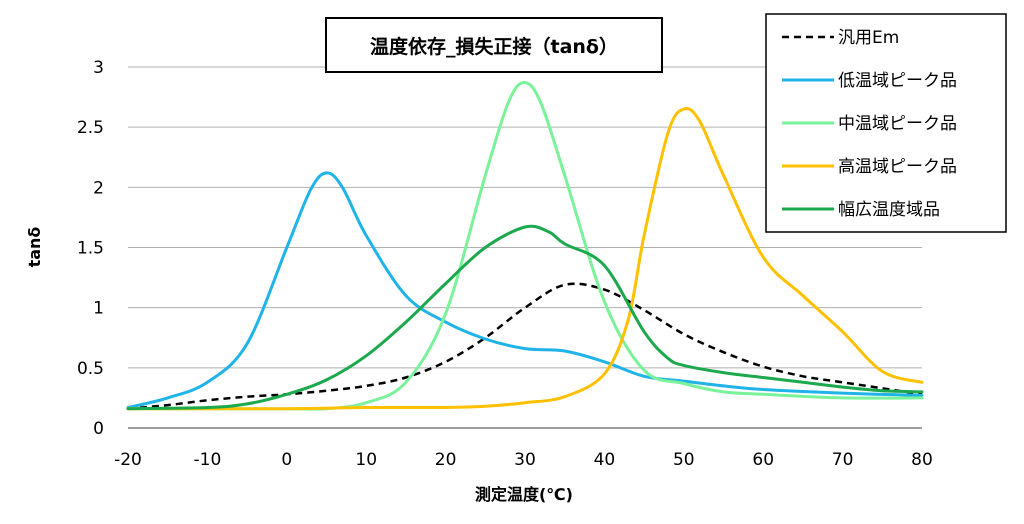 This screenshot has width=1024, height=524. What do you see at coordinates (98, 429) in the screenshot?
I see `y-tick-label: 0` at bounding box center [98, 429].